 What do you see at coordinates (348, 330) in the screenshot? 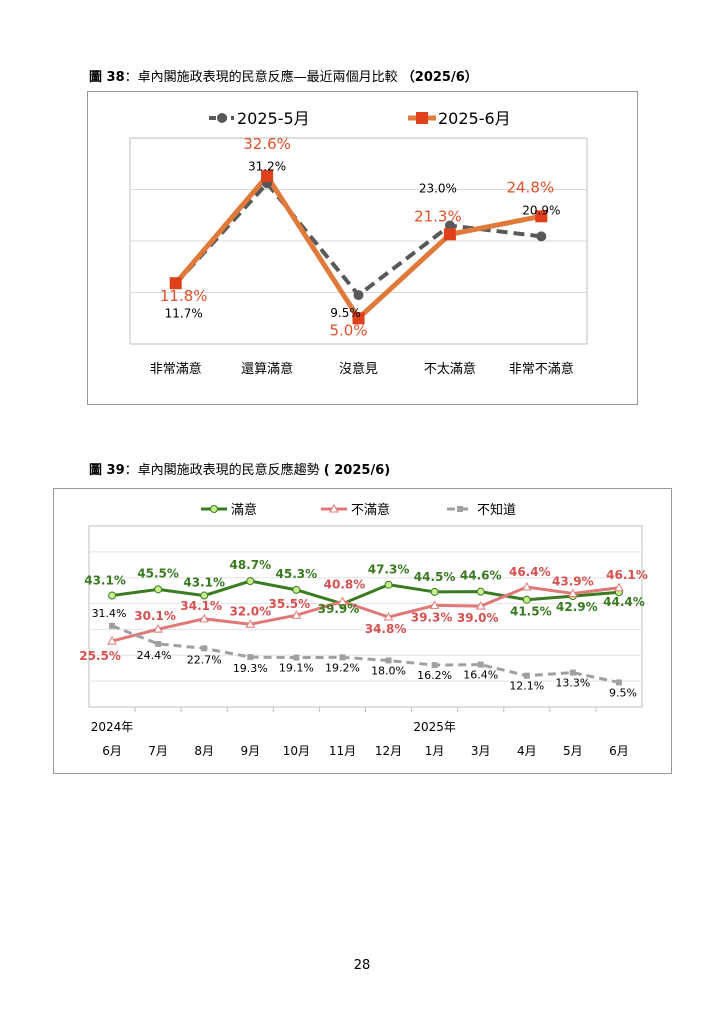
I see `data-label-june: 5.0%` at bounding box center [348, 330].